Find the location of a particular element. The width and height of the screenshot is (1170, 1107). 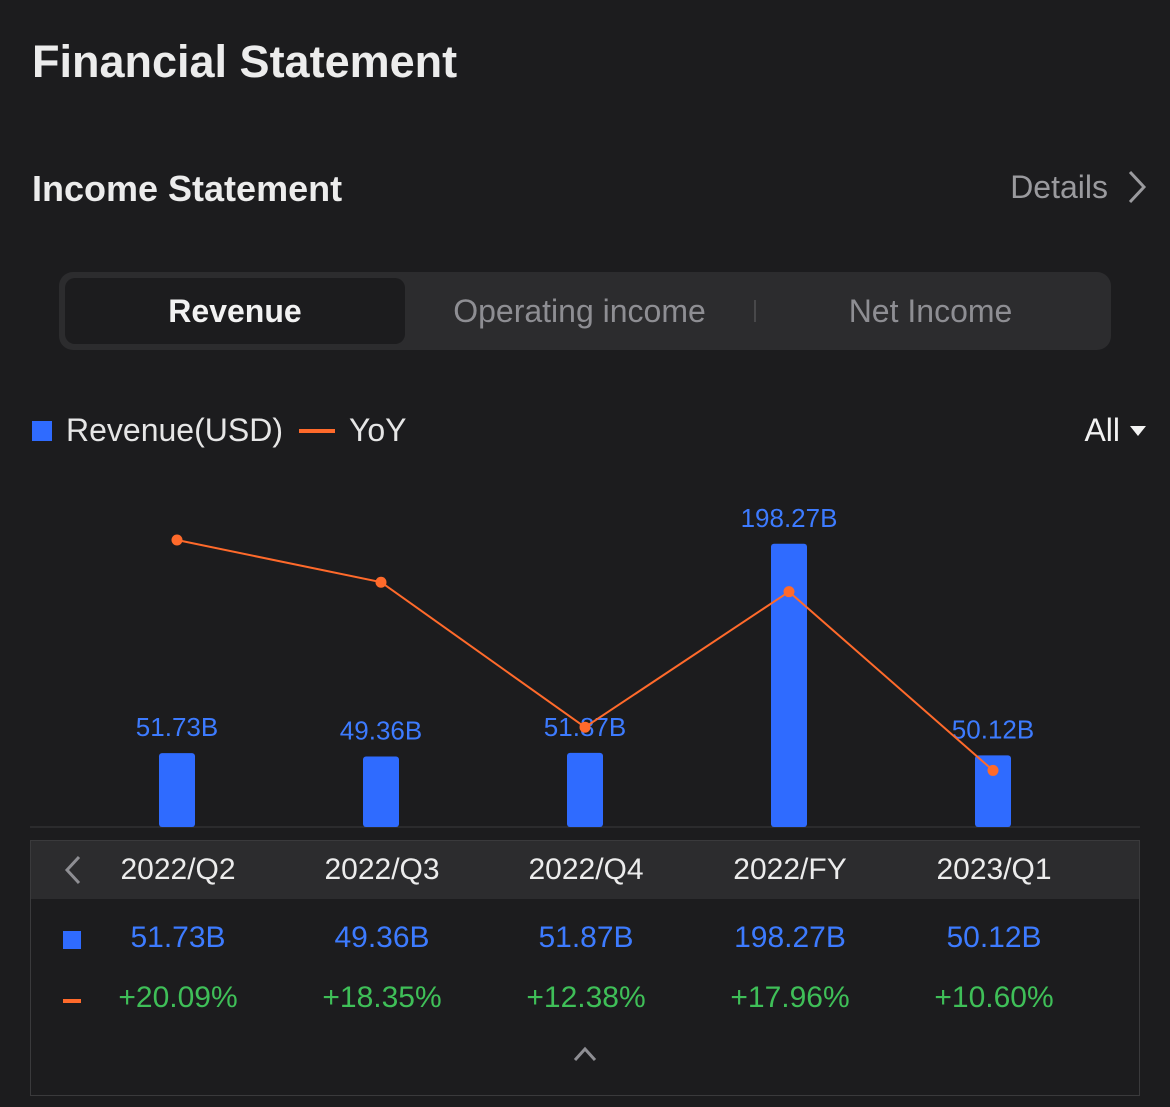

revenue-cell-2022/Q4: 51.87B is located at coordinates (586, 937).